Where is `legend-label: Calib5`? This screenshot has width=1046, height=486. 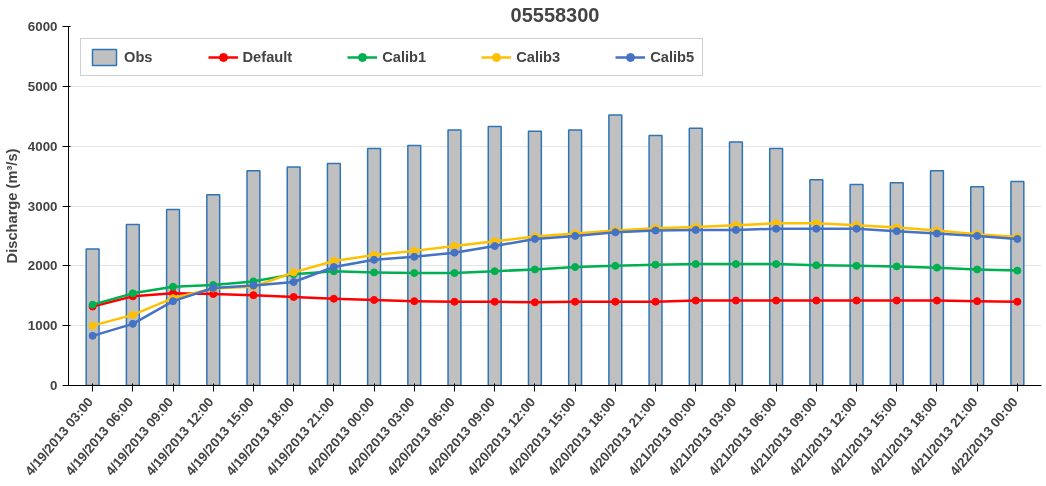 legend-label: Calib5 is located at coordinates (672, 57).